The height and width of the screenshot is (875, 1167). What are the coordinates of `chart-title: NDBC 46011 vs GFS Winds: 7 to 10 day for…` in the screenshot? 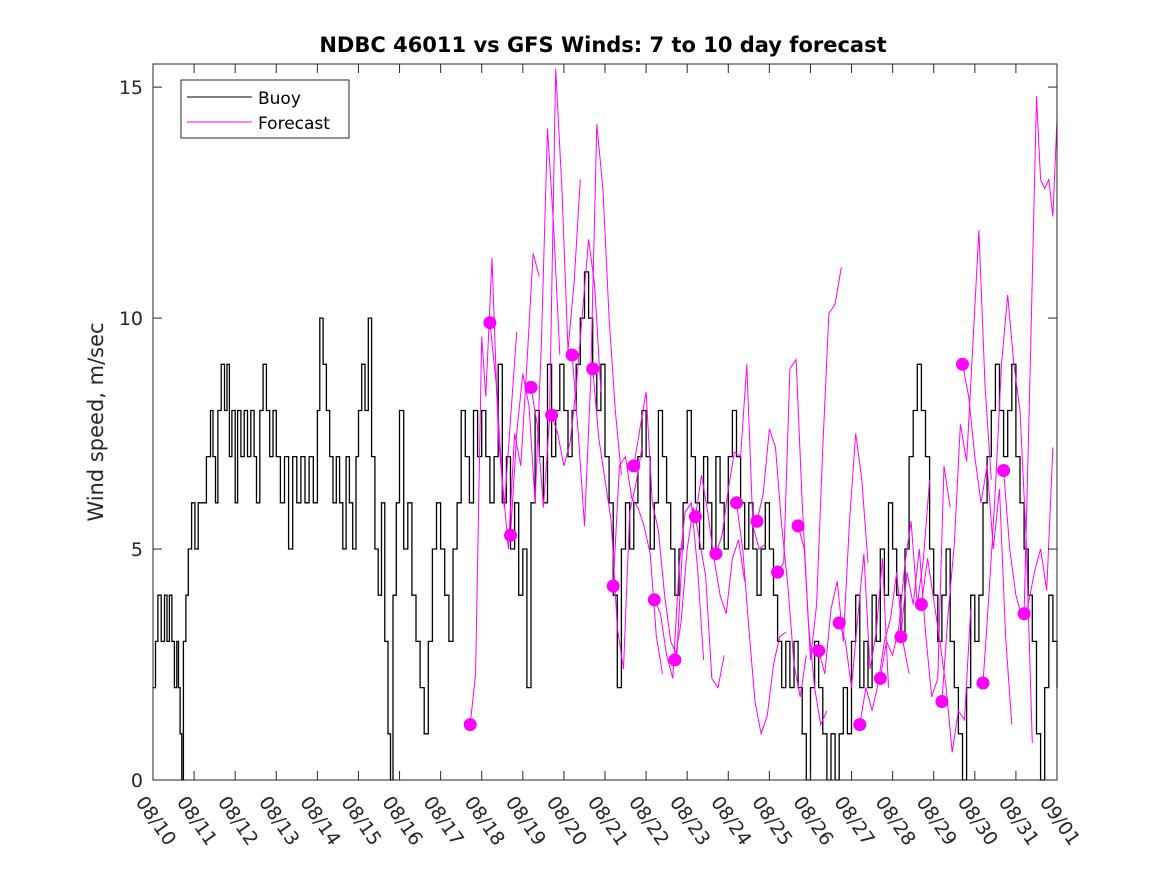 It's located at (602, 45).